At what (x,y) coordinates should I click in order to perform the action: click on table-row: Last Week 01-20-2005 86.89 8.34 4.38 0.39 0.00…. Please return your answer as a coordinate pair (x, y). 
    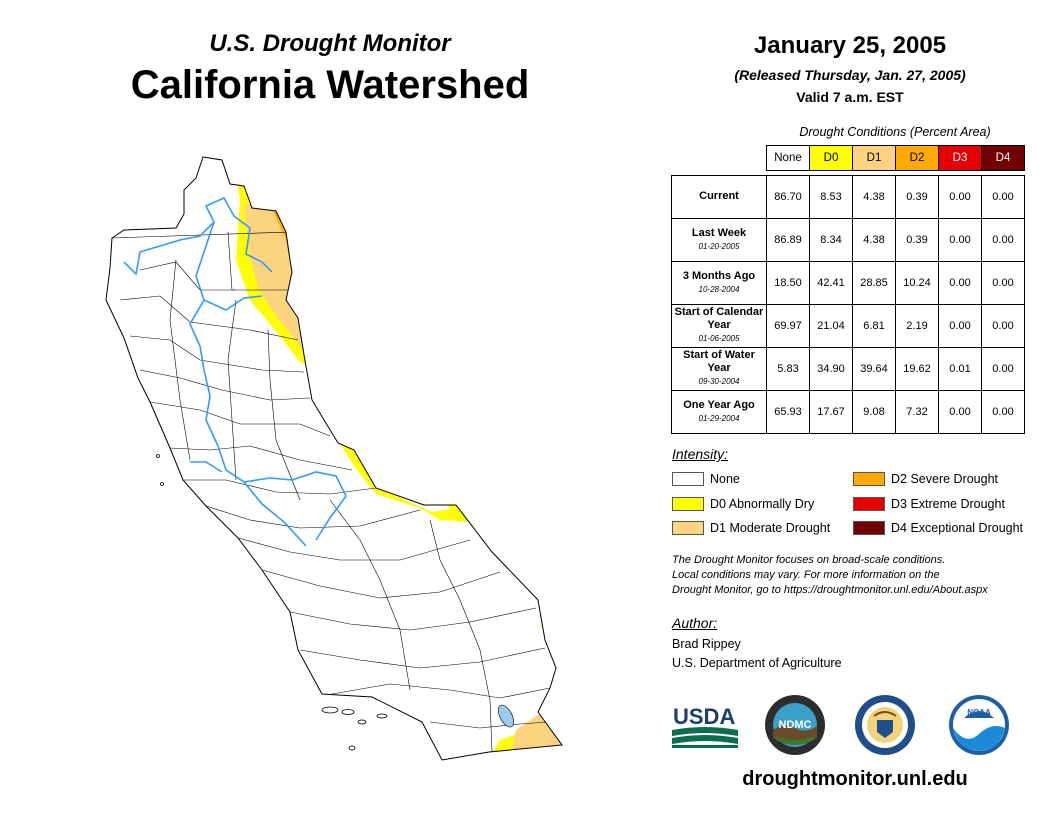
    Looking at the image, I should click on (848, 239).